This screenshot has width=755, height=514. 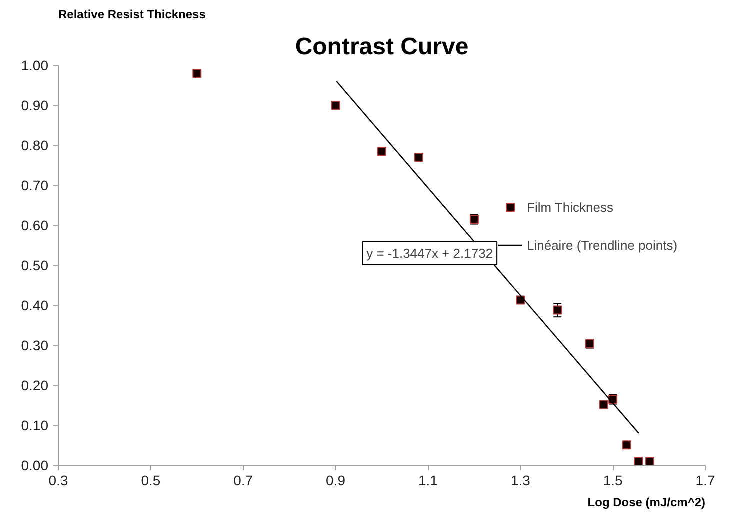 What do you see at coordinates (132, 15) in the screenshot?
I see `y-axis-title: Relative Resist Thickness` at bounding box center [132, 15].